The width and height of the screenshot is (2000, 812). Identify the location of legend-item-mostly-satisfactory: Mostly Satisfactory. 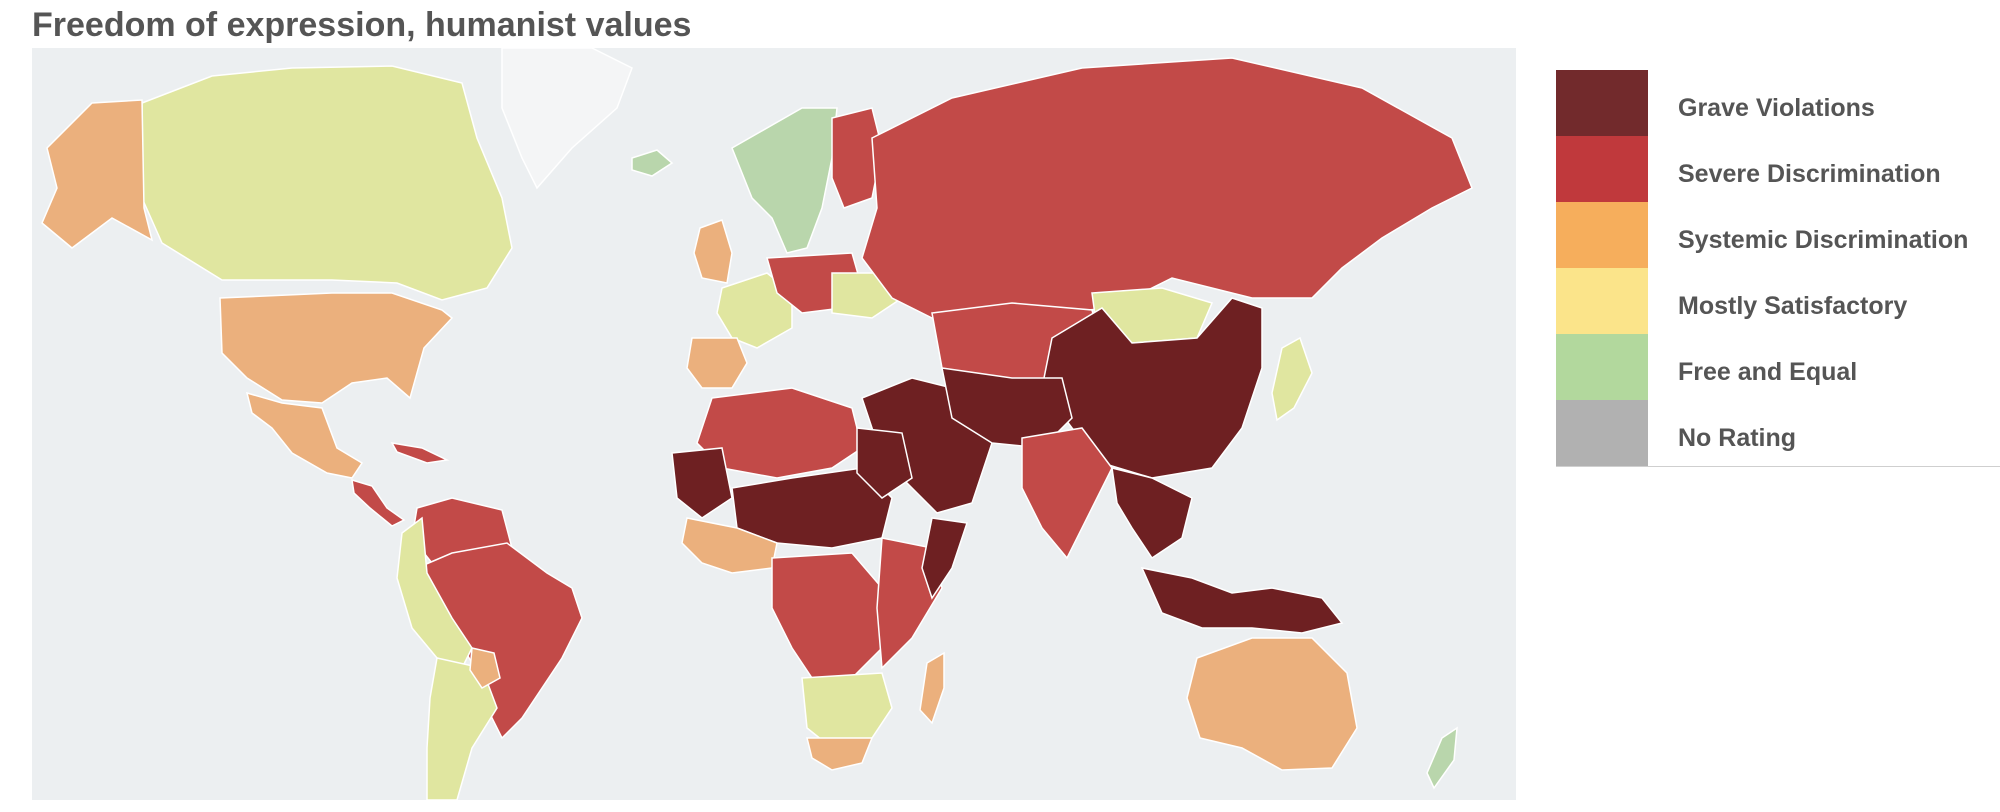
(1778, 301).